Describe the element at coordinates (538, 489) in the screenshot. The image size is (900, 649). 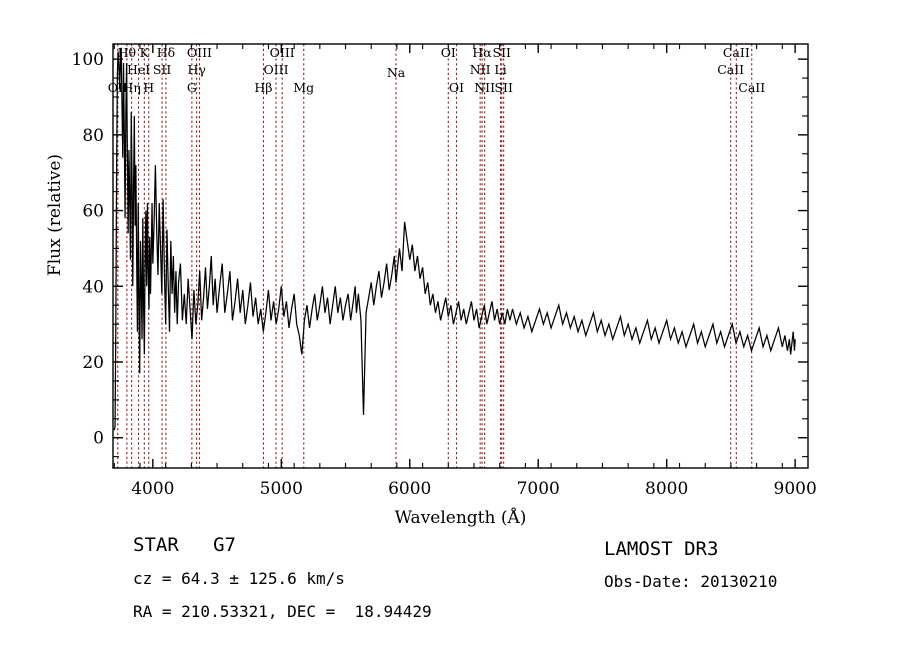
I see `x-tick-label-7000: 7000` at that location.